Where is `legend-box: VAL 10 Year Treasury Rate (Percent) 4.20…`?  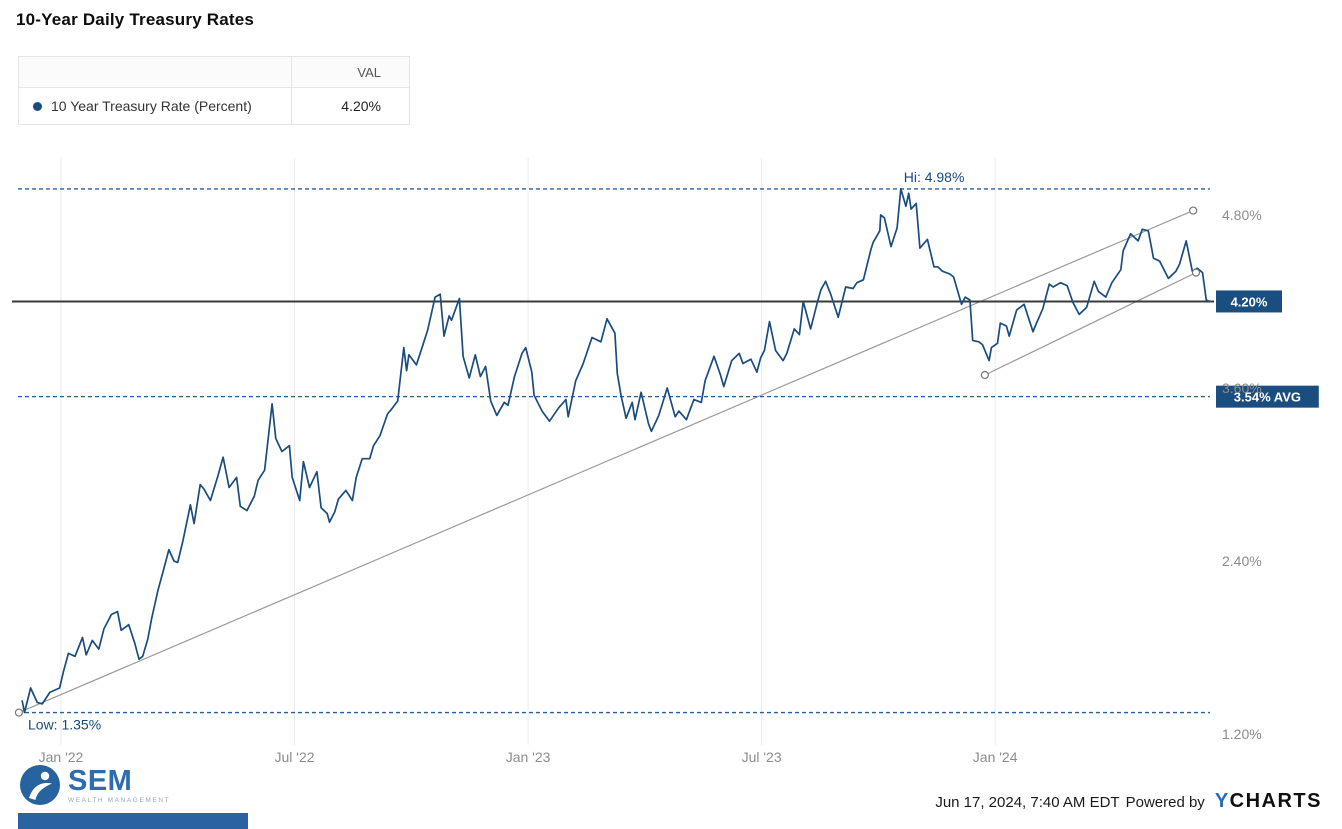
legend-box: VAL 10 Year Treasury Rate (Percent) 4.20… is located at coordinates (214, 90).